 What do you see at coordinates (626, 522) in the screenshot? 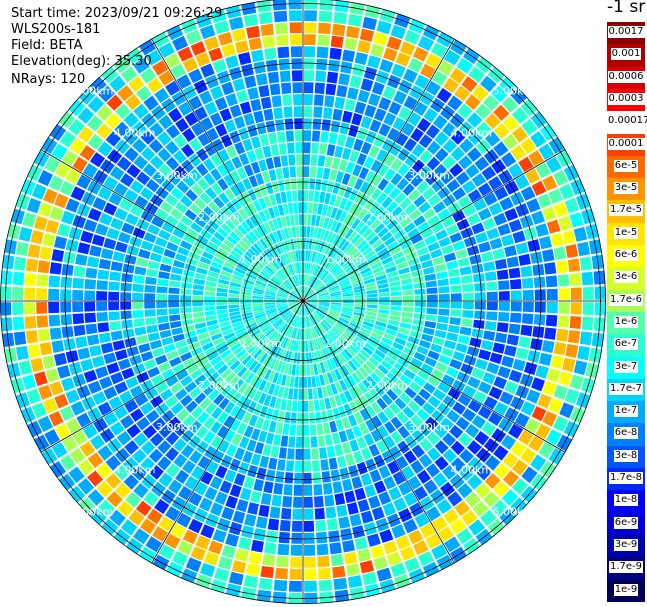
I see `colorbar-label: 6e-9` at bounding box center [626, 522].